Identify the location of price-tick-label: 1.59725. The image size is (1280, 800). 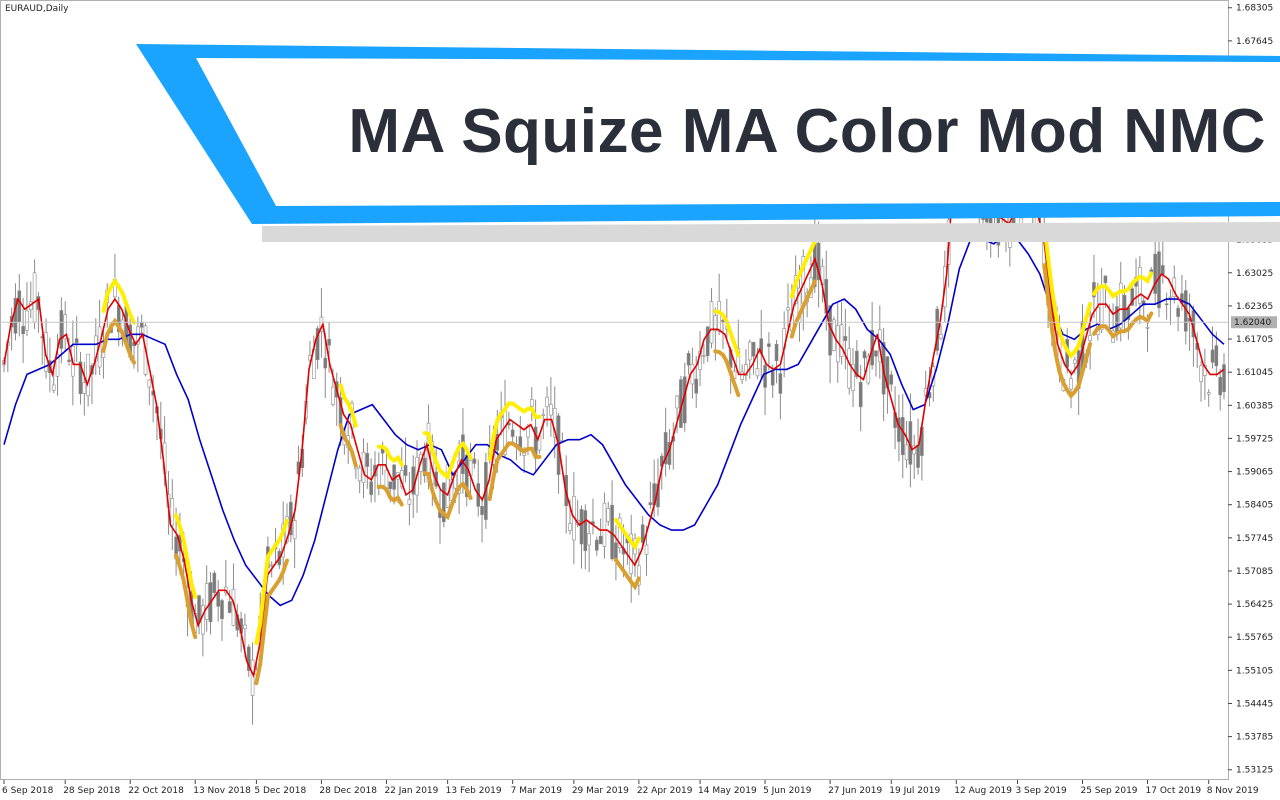
(1254, 439).